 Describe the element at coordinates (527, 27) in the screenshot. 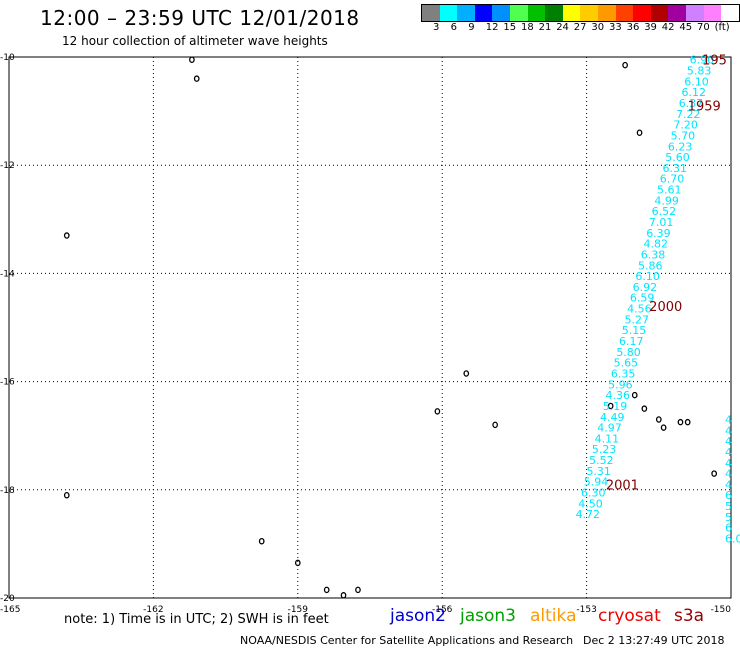

I see `legend-label: 18` at that location.